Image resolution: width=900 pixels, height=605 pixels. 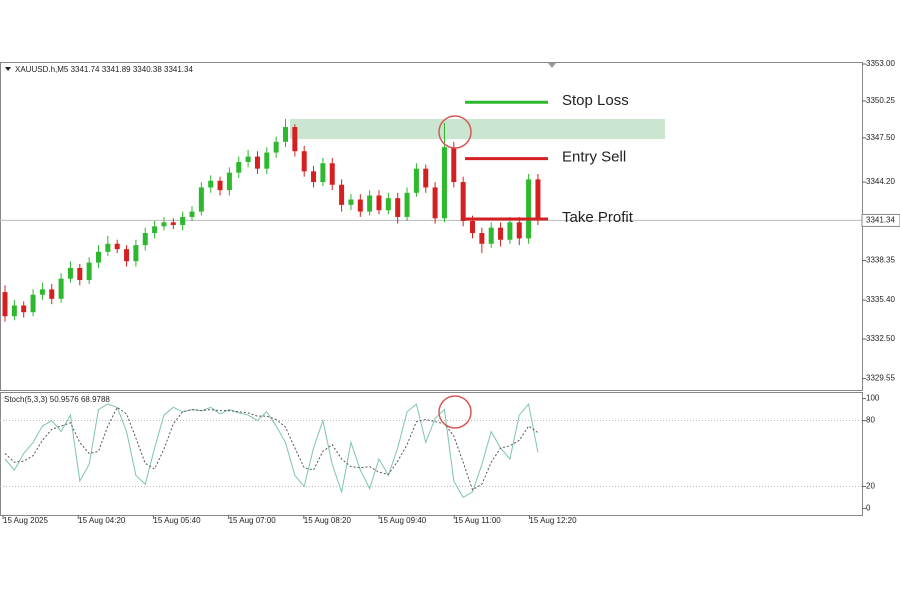 What do you see at coordinates (880, 137) in the screenshot?
I see `y-tick-label: 3347.50` at bounding box center [880, 137].